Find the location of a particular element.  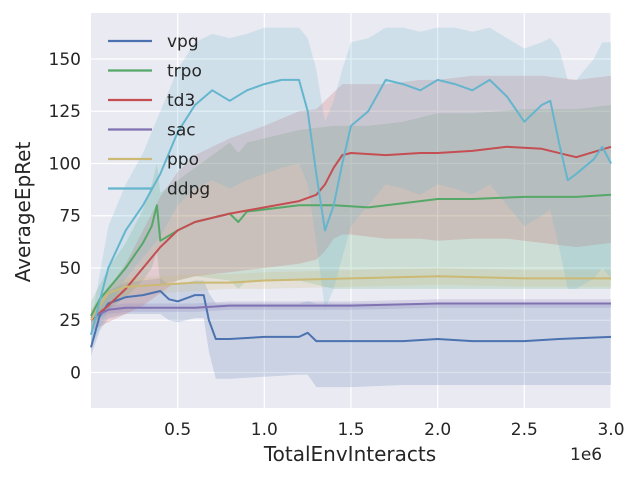

y-tick-label: 0 is located at coordinates (75, 373).